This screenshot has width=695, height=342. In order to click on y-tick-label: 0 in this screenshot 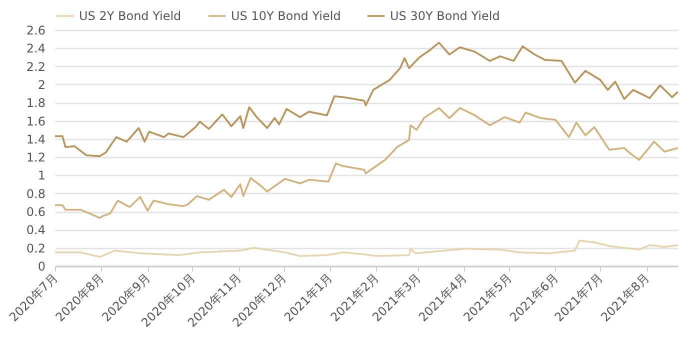, I will do `click(42, 267)`.